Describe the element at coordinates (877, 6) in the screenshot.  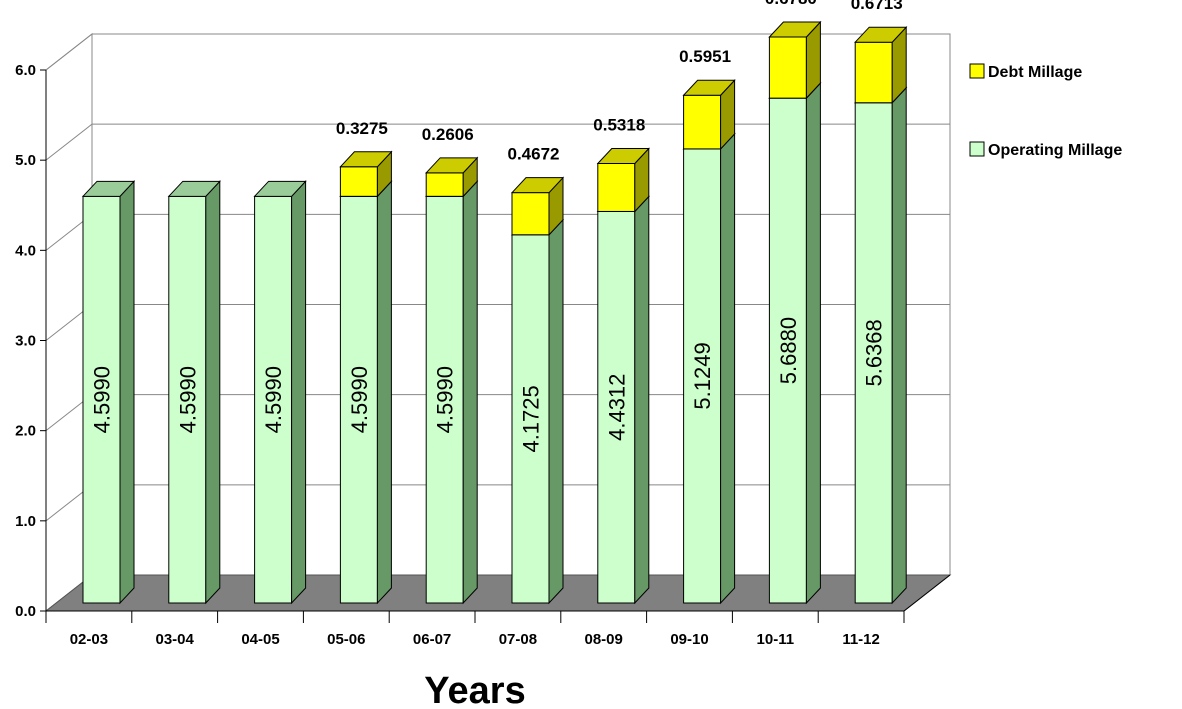
I see `debt-value-label: 0.6713` at that location.